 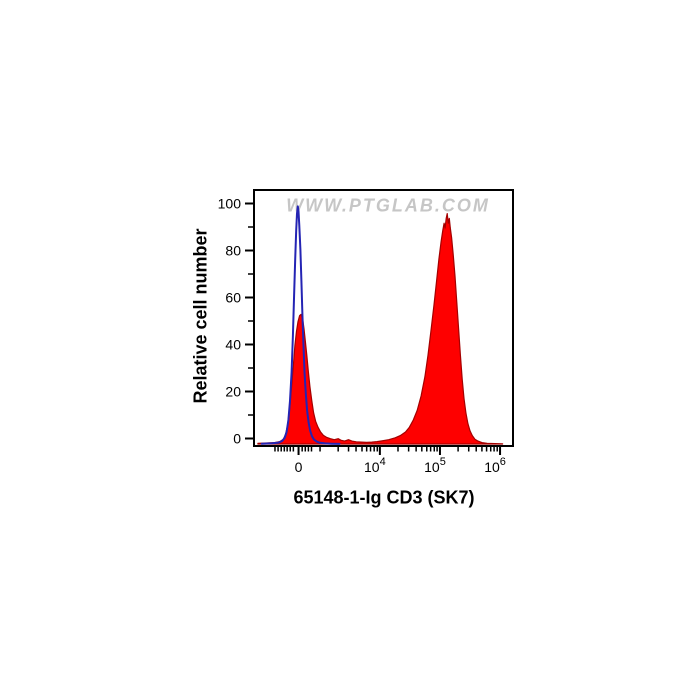 I want to click on x-tick-label: 10⁴, so click(x=375, y=465).